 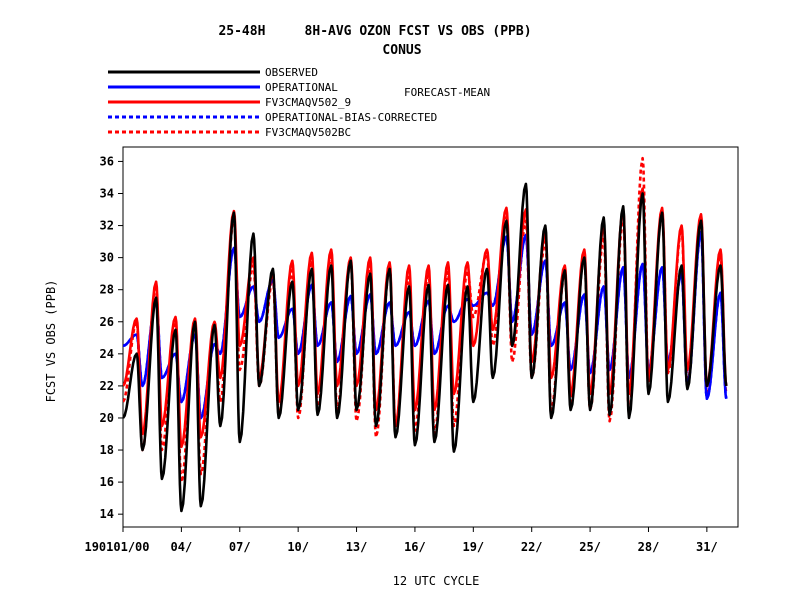 I want to click on legend-forecast-mean-label: FORECAST-MEAN, so click(x=447, y=92).